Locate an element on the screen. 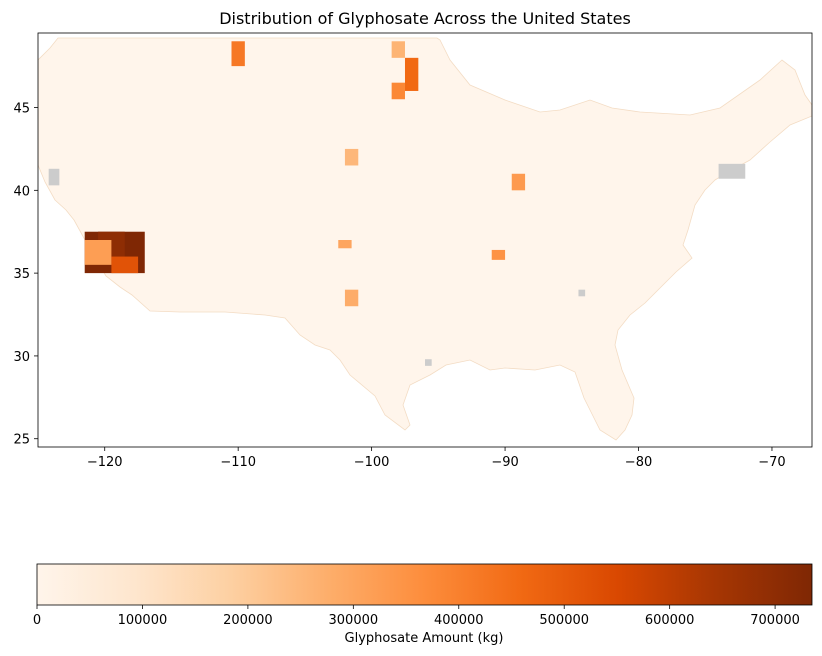 This screenshot has width=822, height=656. colorbar-tick-label: 0 is located at coordinates (37, 620).